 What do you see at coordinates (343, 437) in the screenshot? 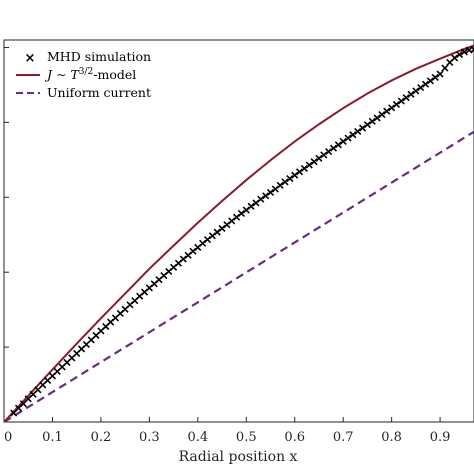
I see `x-tick-label: 0.7` at bounding box center [343, 437].